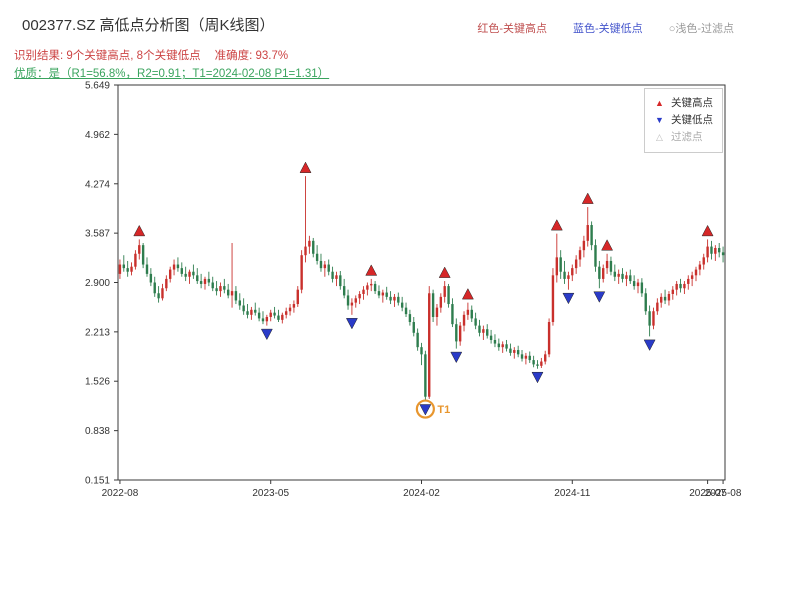 This screenshot has width=800, height=600. Describe the element at coordinates (701, 29) in the screenshot. I see `top-legend-filtered-label: ○浅色-过滤点` at that location.